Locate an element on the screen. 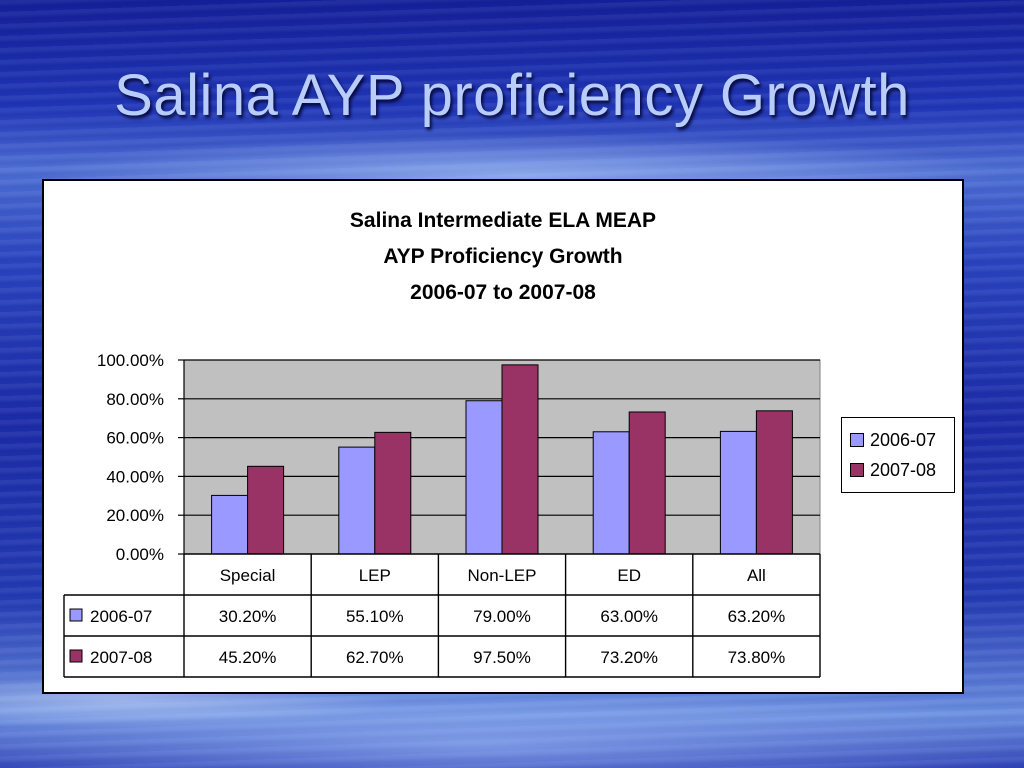 The width and height of the screenshot is (1024, 768). bar-2007-08-ED is located at coordinates (647, 483).